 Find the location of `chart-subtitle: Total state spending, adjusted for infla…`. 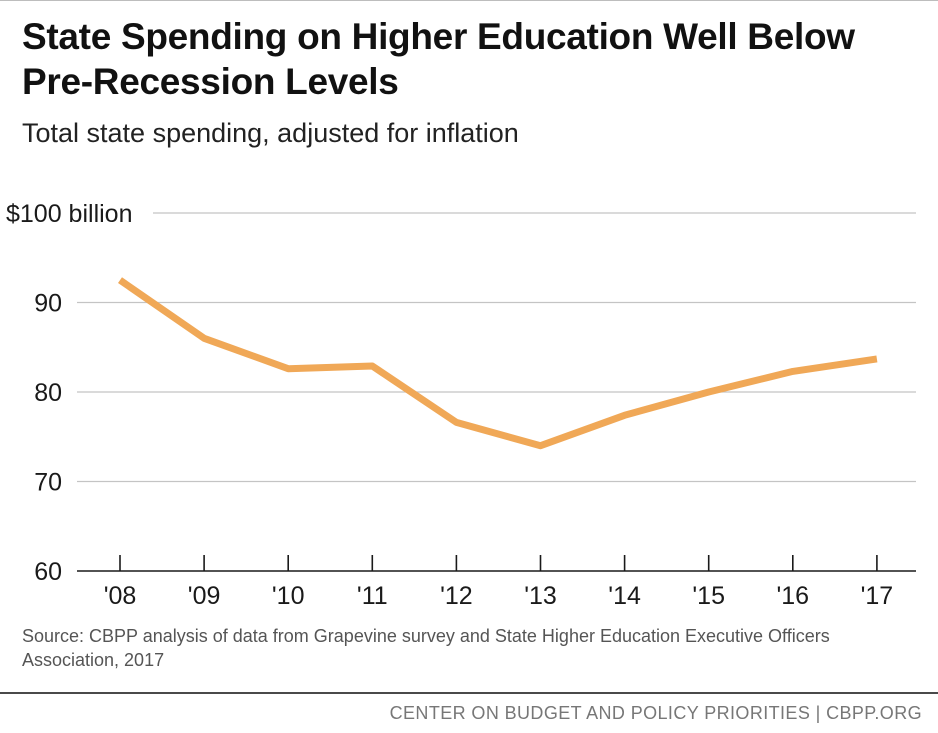

chart-subtitle: Total state spending, adjusted for infla… is located at coordinates (270, 133).